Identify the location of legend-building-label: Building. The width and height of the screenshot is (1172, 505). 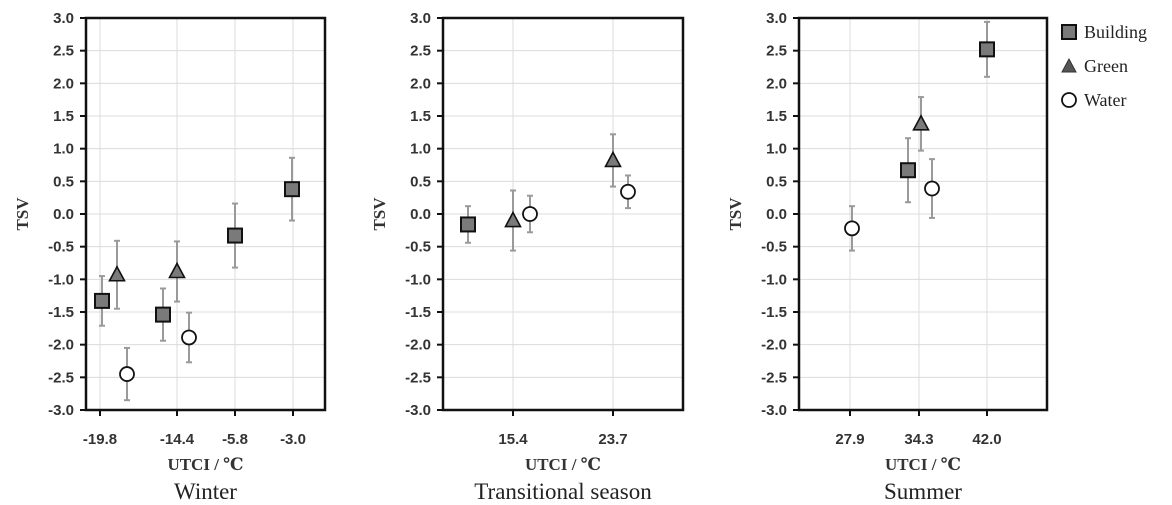
(1115, 32).